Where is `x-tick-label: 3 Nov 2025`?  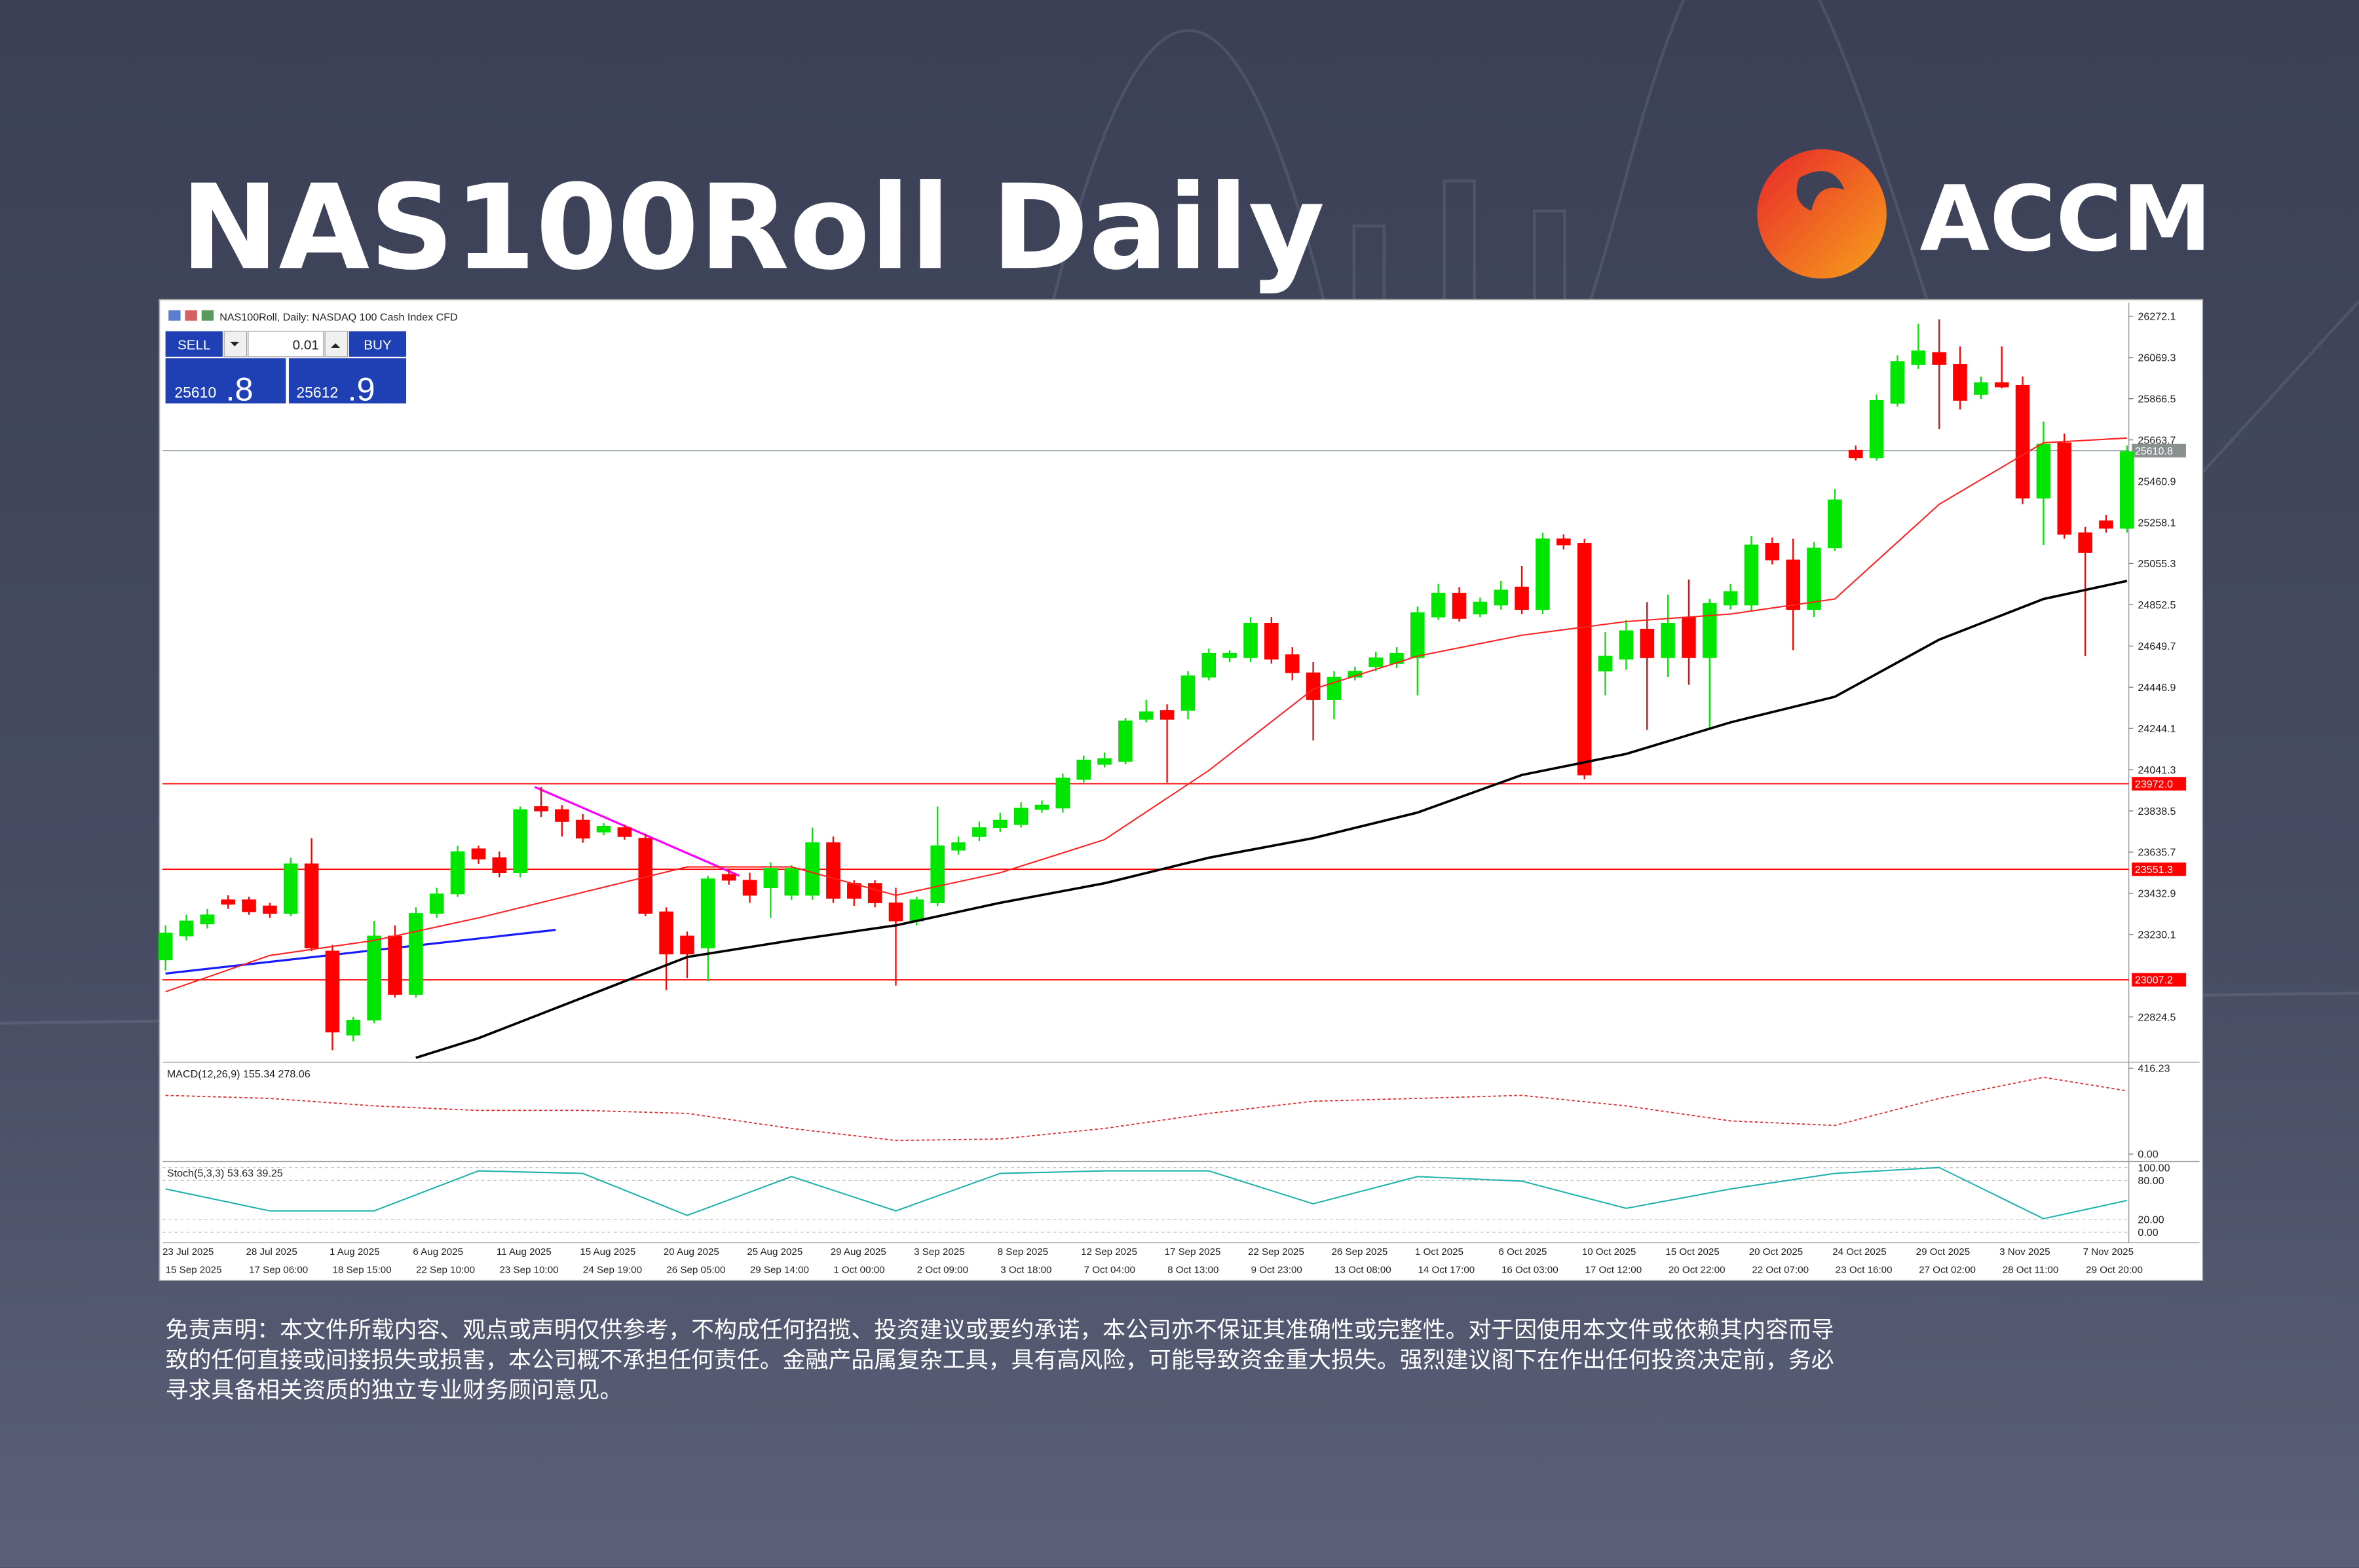
x-tick-label: 3 Nov 2025 is located at coordinates (2024, 1252).